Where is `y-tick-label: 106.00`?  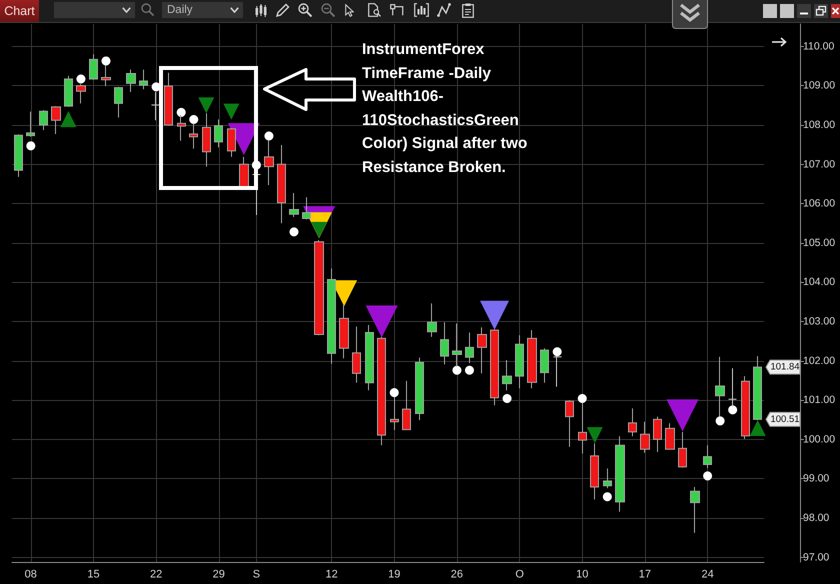
y-tick-label: 106.00 is located at coordinates (819, 204).